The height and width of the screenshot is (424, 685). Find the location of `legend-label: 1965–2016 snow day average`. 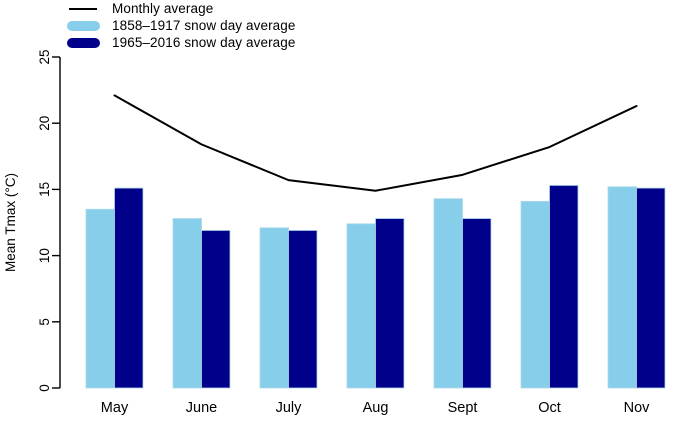

legend-label: 1965–2016 snow day average is located at coordinates (204, 42).